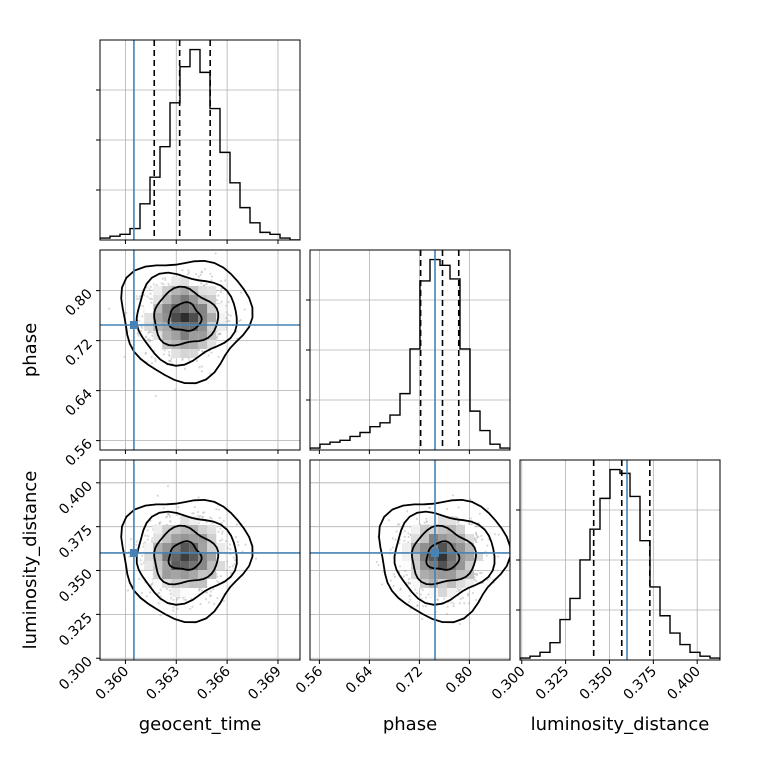  I want to click on truth-marker, so click(435, 552).